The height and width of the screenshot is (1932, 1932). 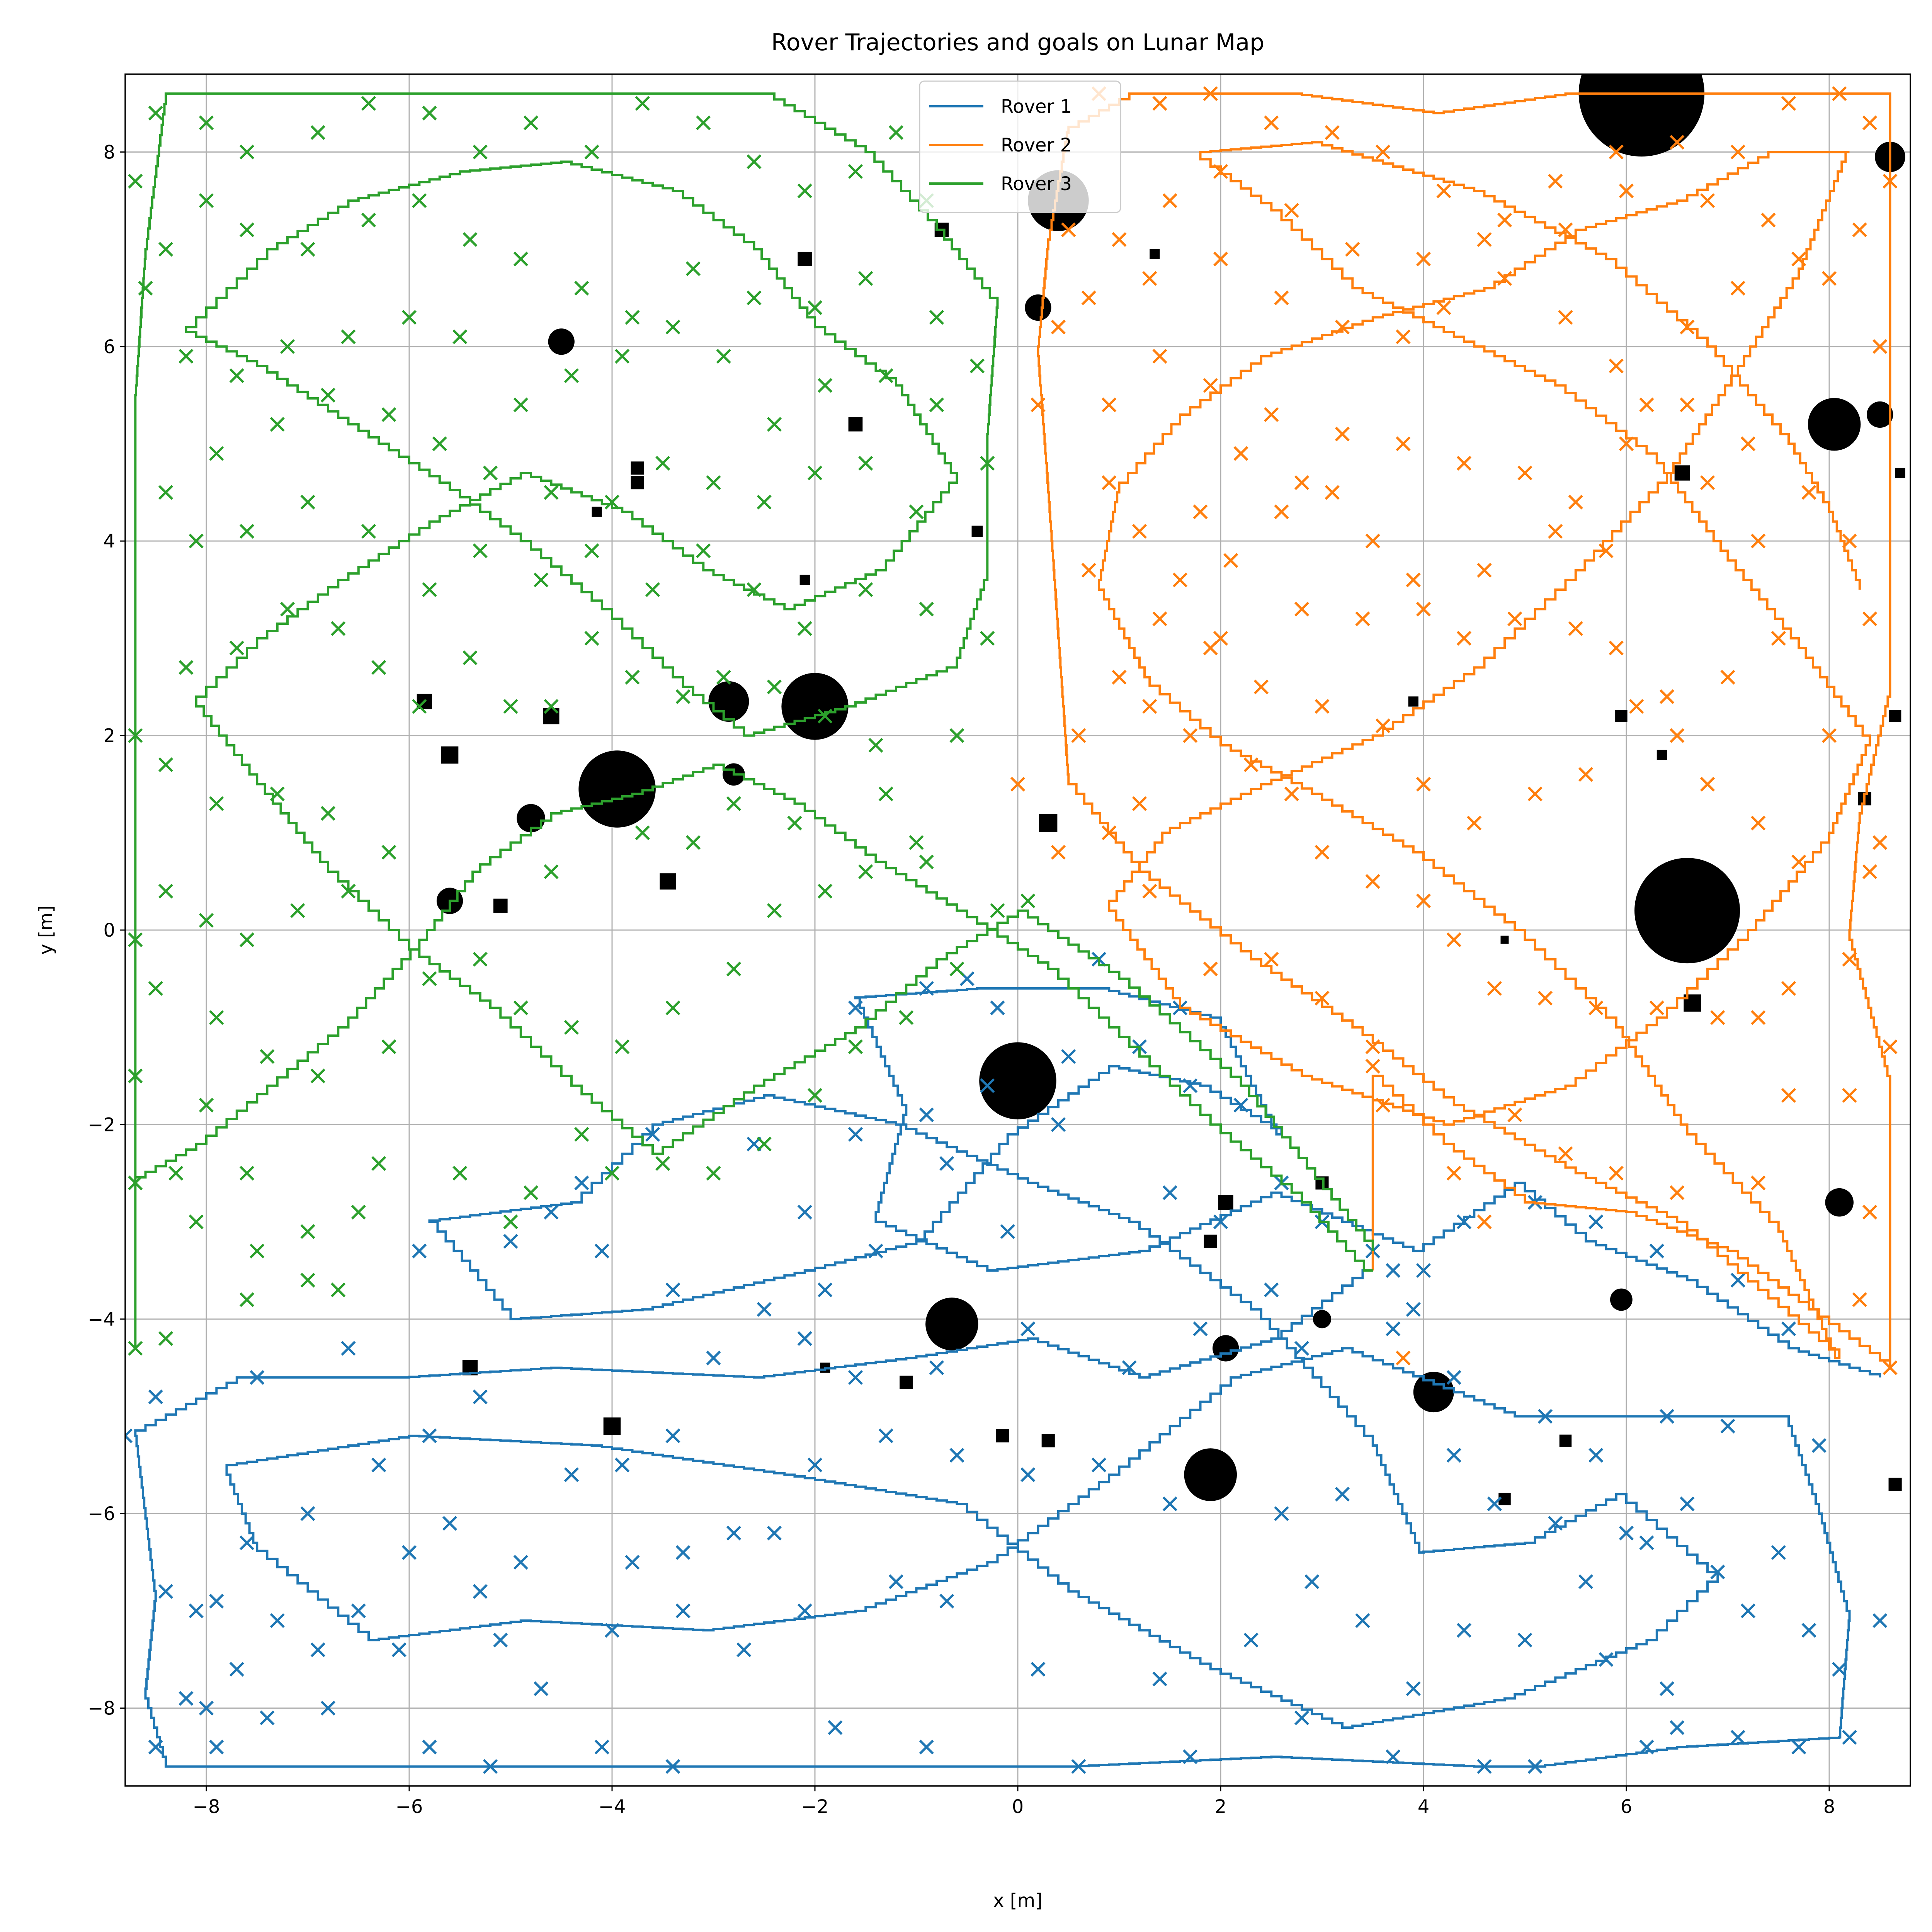 I want to click on x-tick-label: −6, so click(x=410, y=1807).